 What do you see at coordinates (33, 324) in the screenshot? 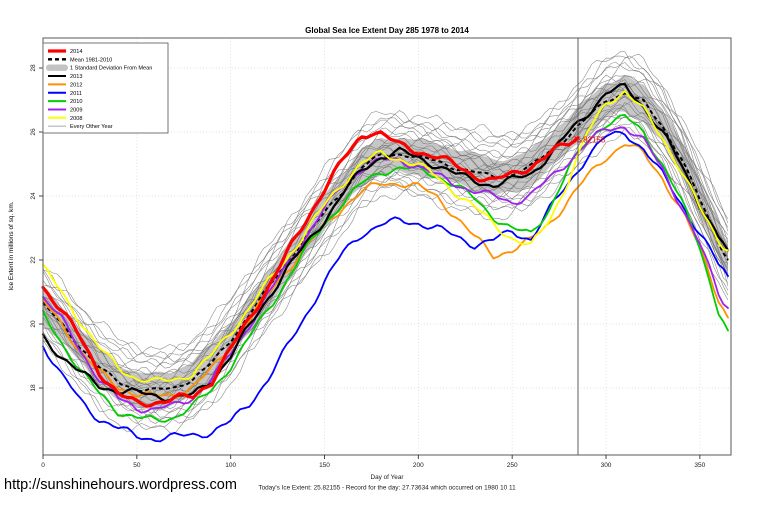
I see `y-tick-label-20: 20` at bounding box center [33, 324].